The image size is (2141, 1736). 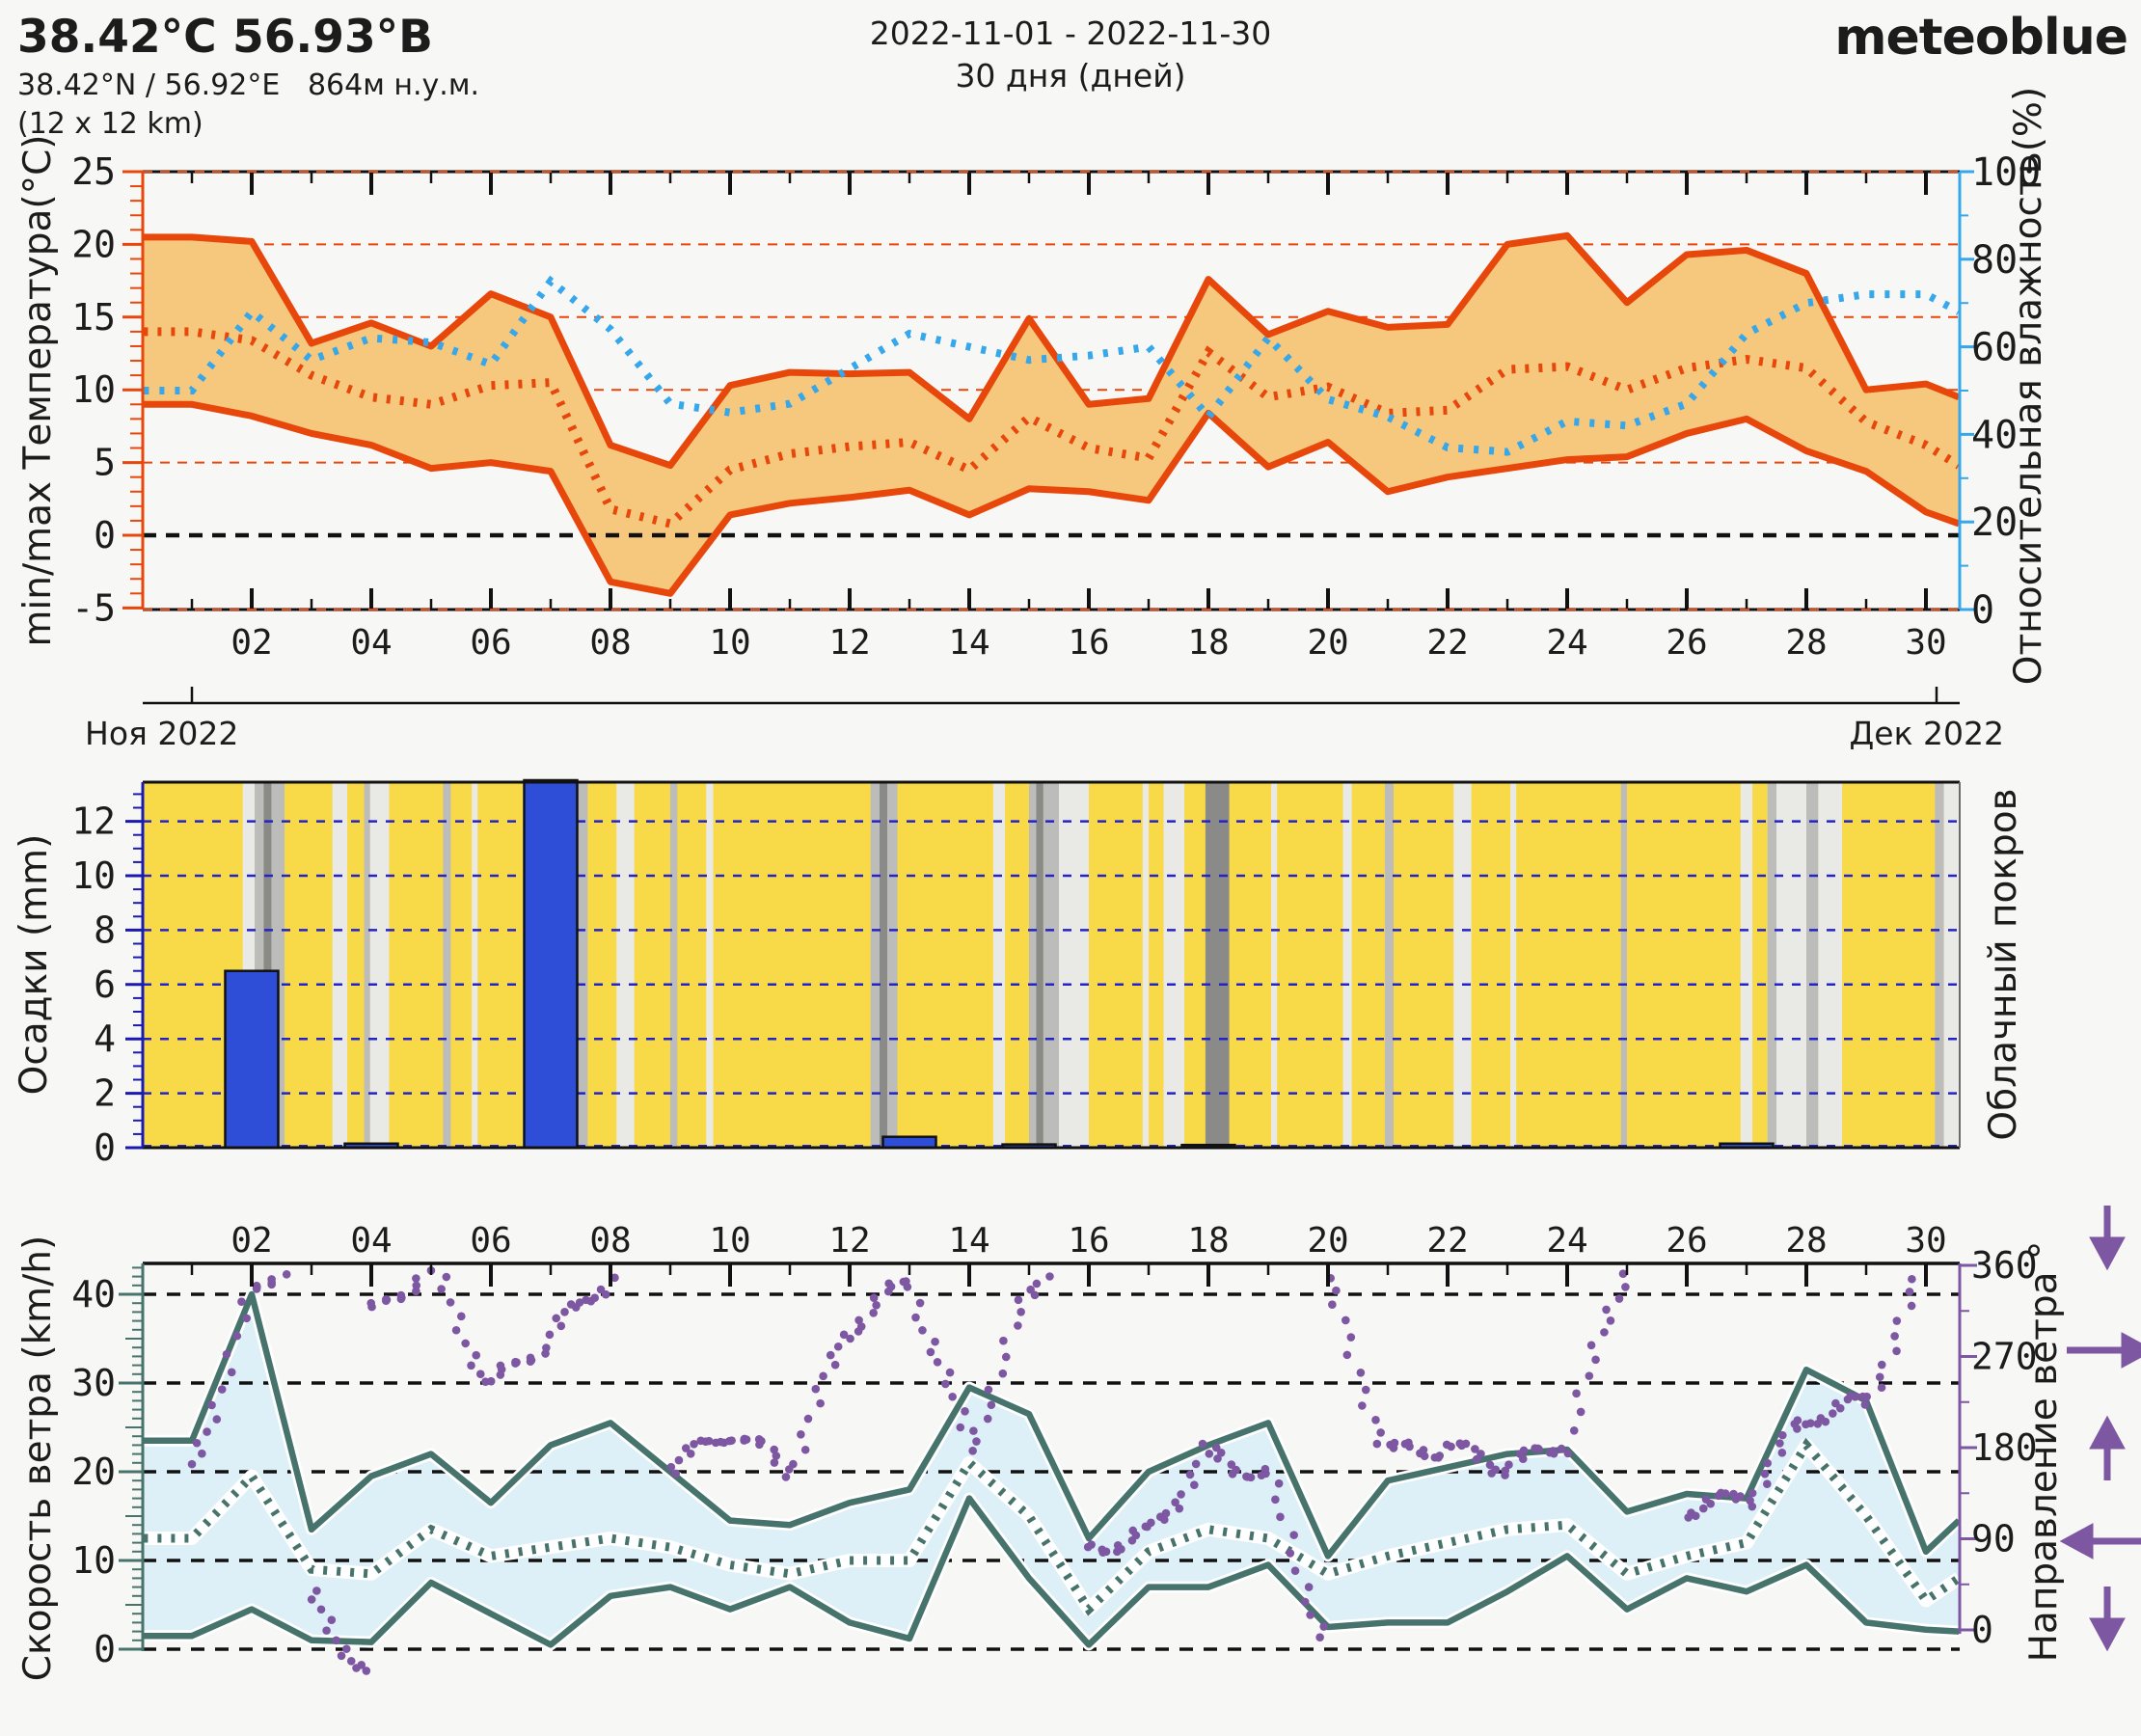 I want to click on wind-direction-arrow-icon, so click(x=2107, y=1448).